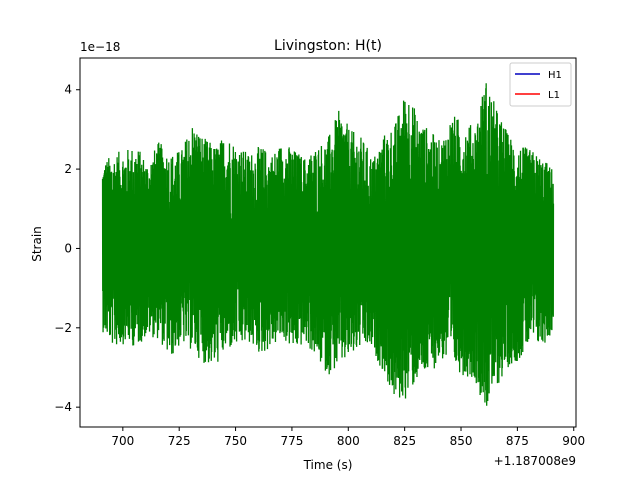 The width and height of the screenshot is (640, 480). What do you see at coordinates (328, 465) in the screenshot?
I see `x-axis-label: Time (s)` at bounding box center [328, 465].